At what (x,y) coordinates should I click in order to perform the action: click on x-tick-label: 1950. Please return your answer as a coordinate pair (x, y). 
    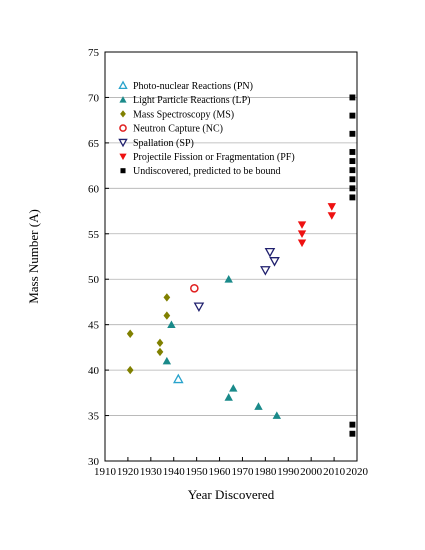
    Looking at the image, I should click on (197, 472).